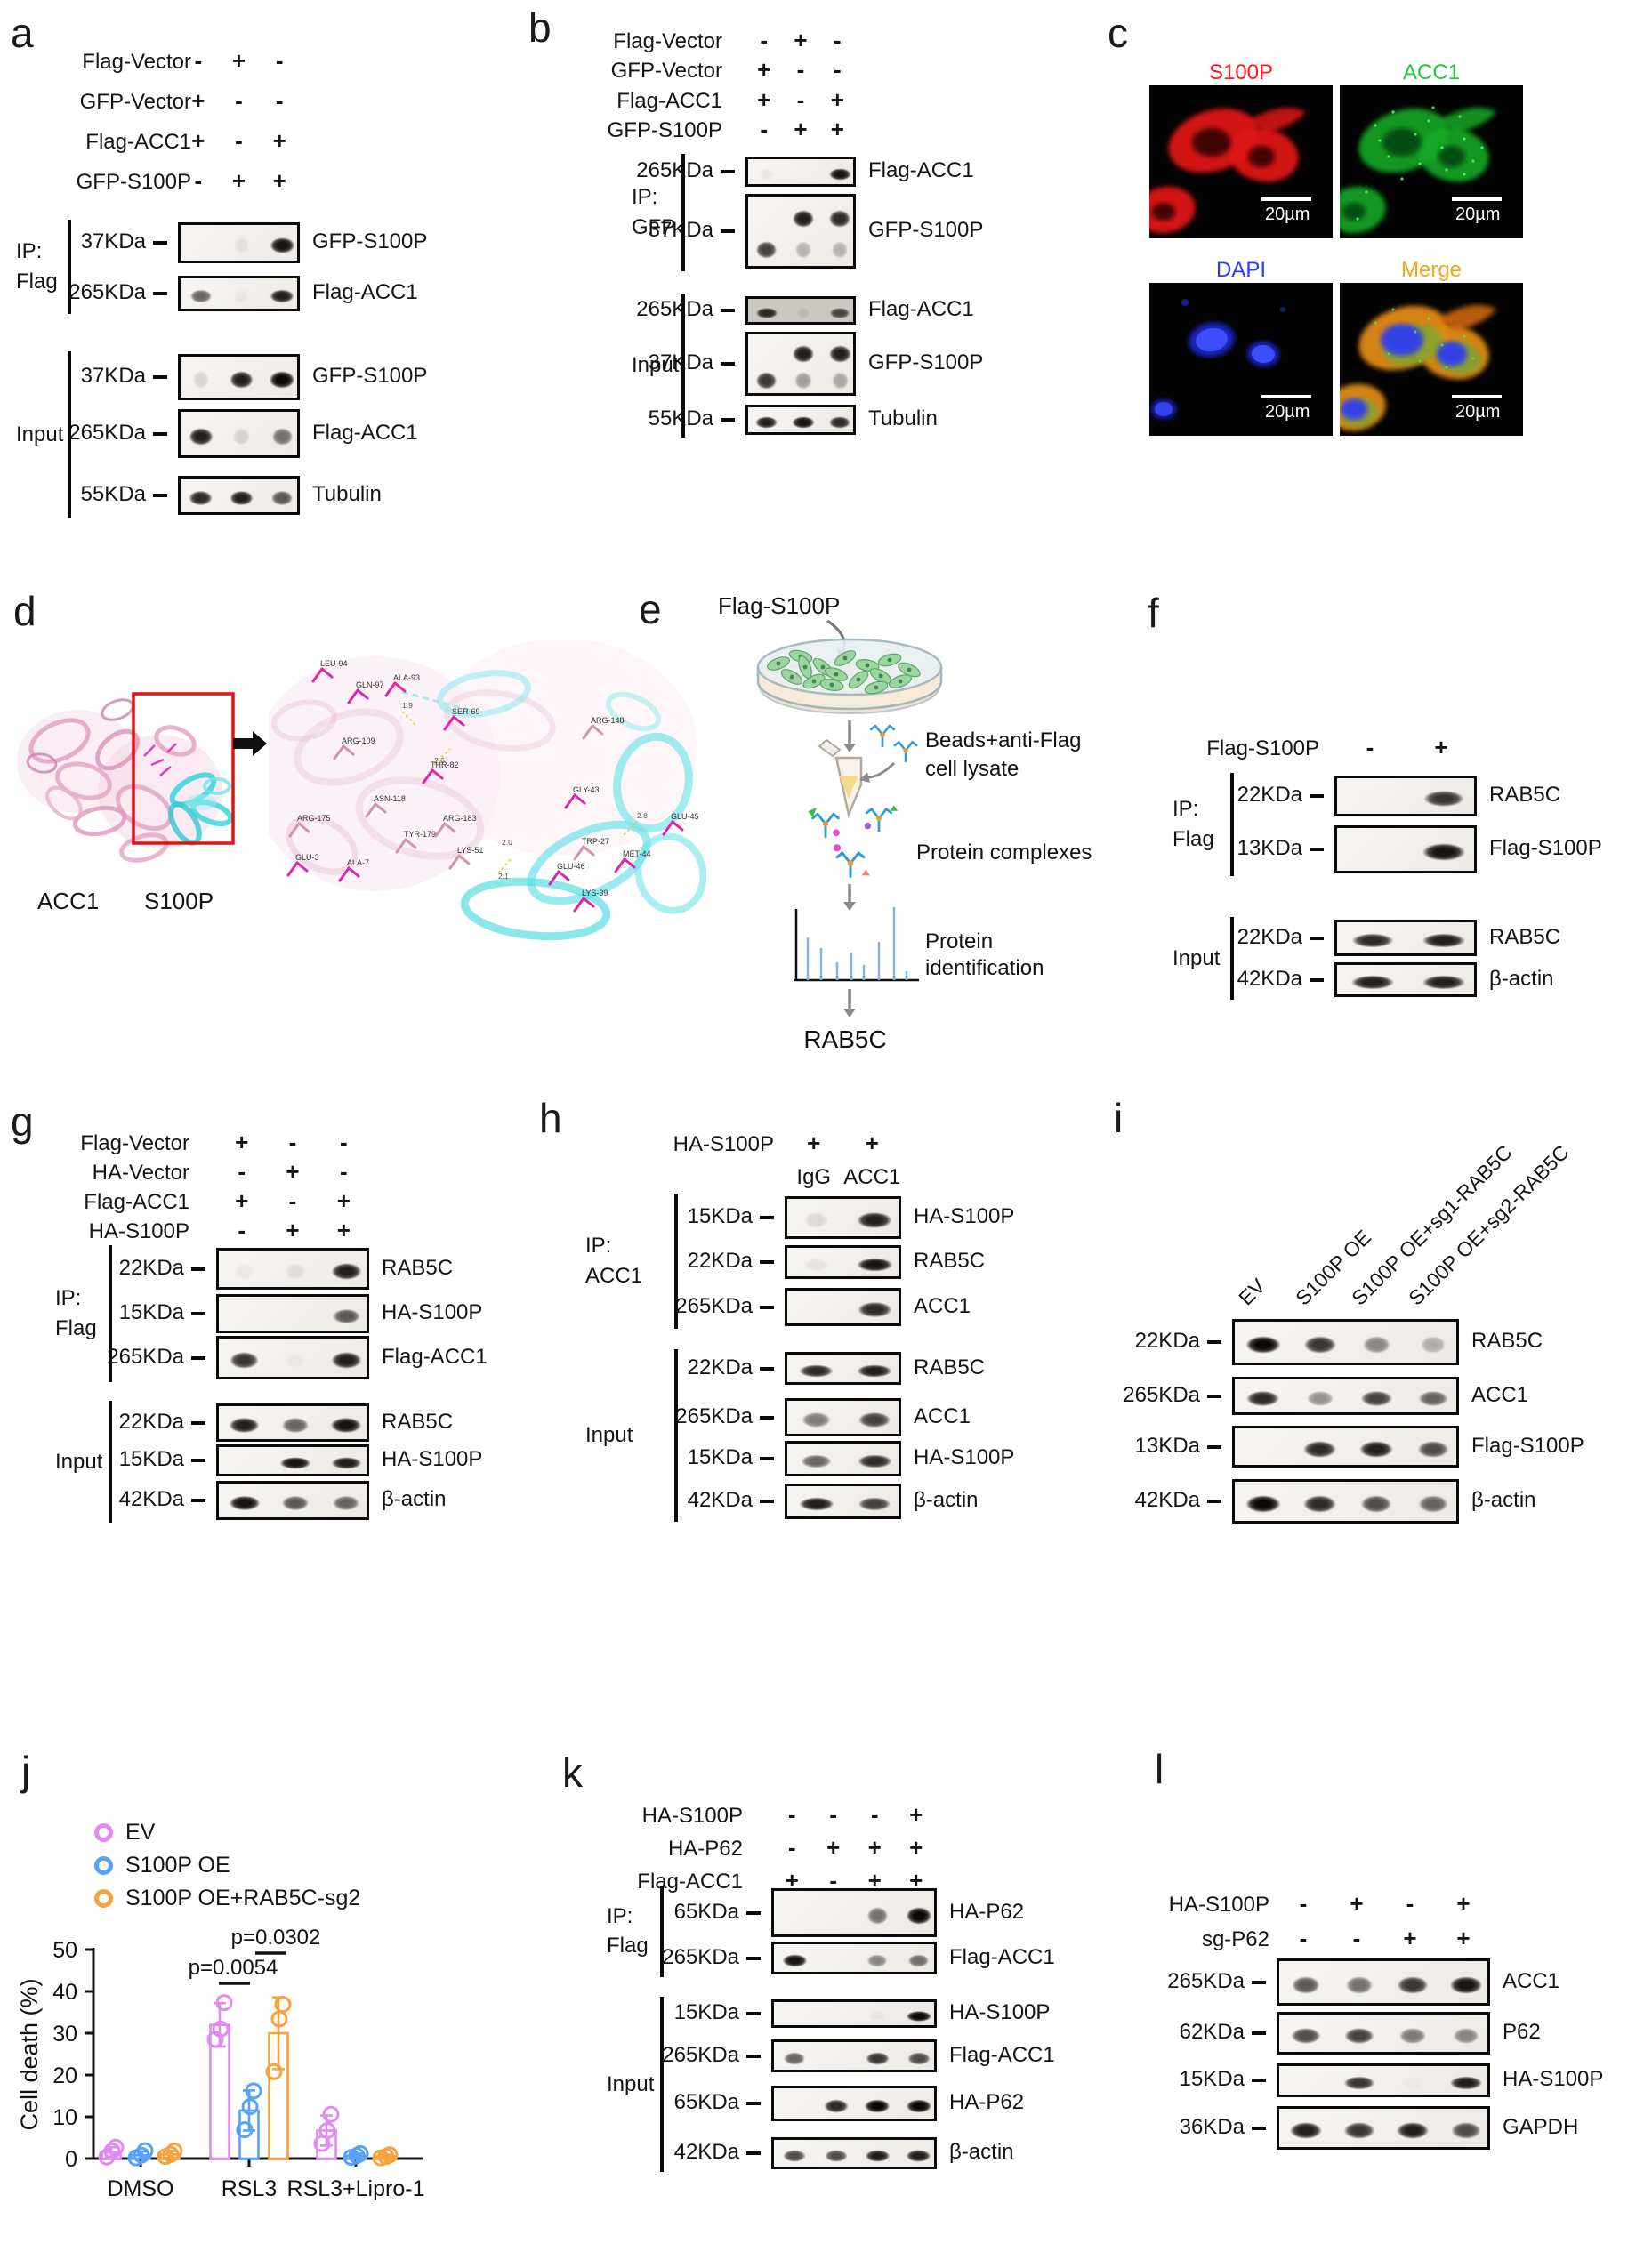  What do you see at coordinates (814, 1177) in the screenshot?
I see `lane-header: IgG` at bounding box center [814, 1177].